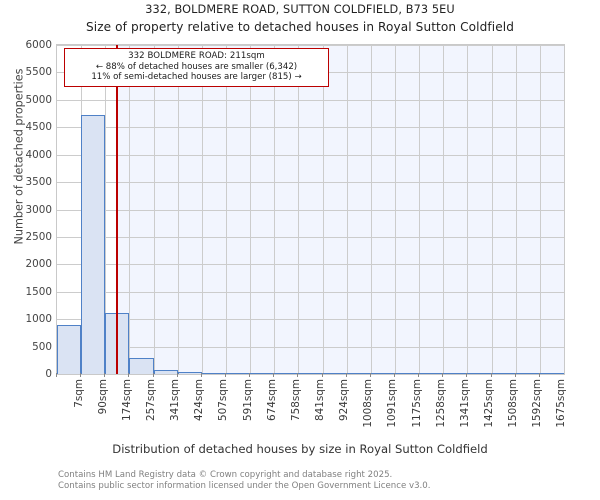 The image size is (600, 500). Describe the element at coordinates (416, 403) in the screenshot. I see `x-axis-tick-label: 1175sqm` at that location.